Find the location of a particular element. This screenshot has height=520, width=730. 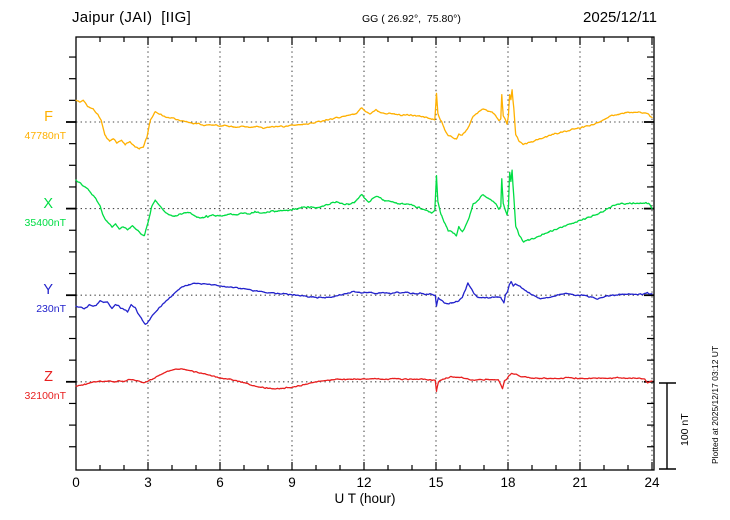

trace-letter-Z: Z is located at coordinates (48, 376).